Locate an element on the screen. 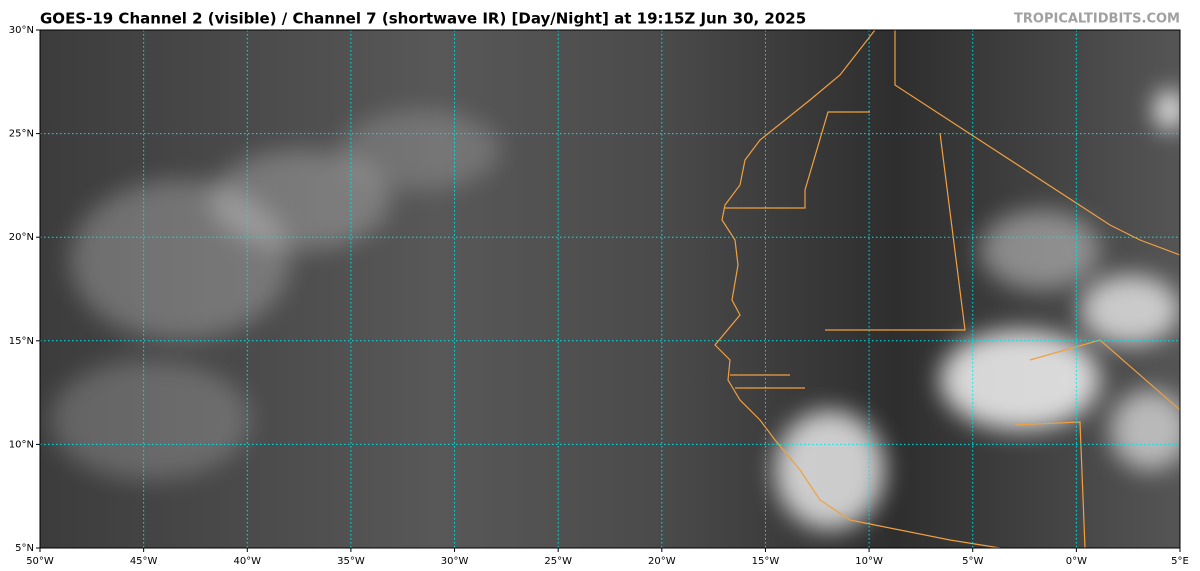 This screenshot has width=1200, height=571. lon-tick-label: 10°W is located at coordinates (869, 561).